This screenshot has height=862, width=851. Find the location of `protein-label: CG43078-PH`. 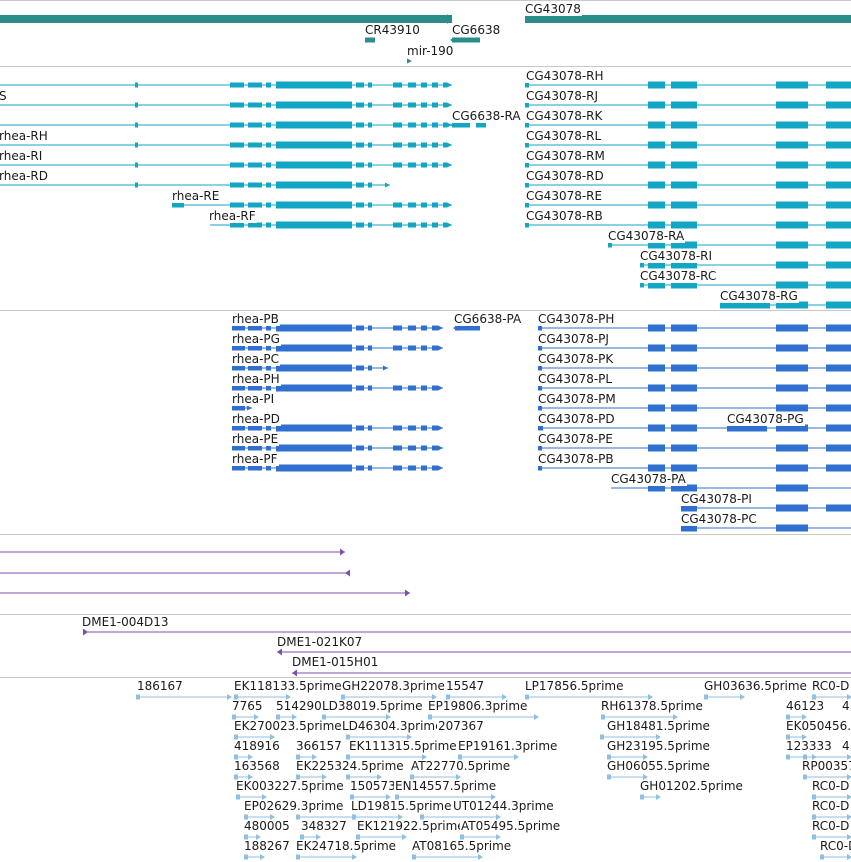

protein-label: CG43078-PH is located at coordinates (576, 319).